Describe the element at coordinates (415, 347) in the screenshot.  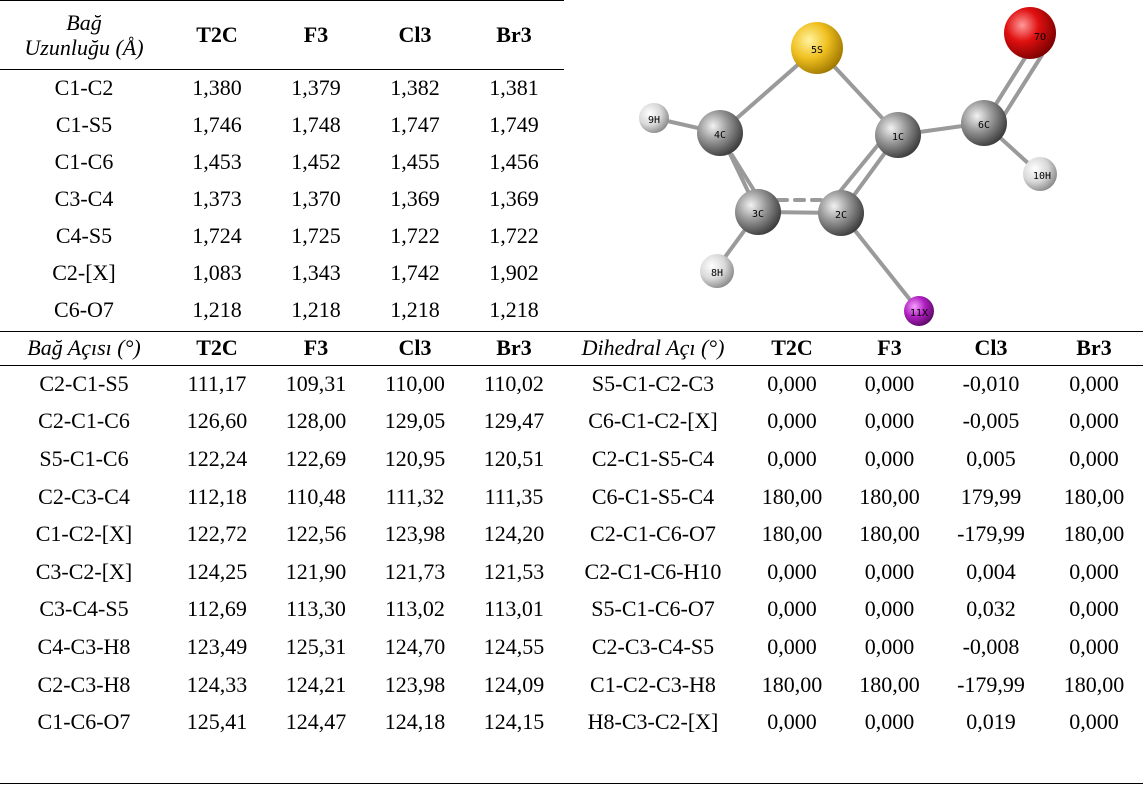
I see `angle-col-header: Cl3` at that location.